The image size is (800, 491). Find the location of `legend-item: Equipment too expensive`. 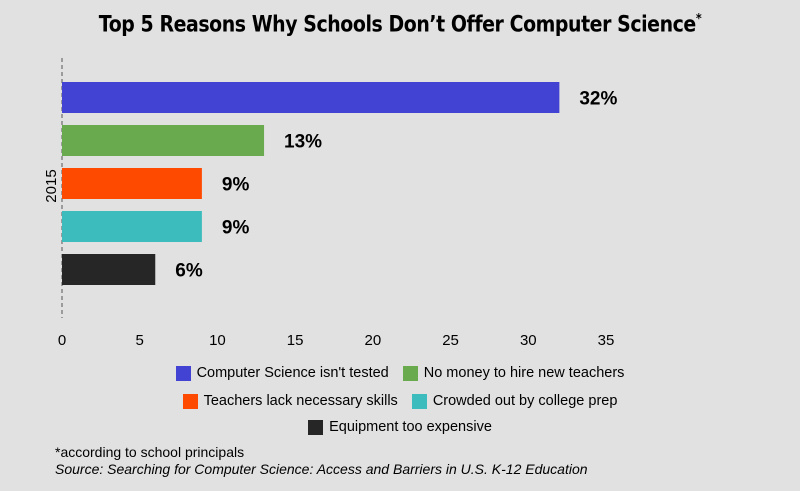

legend-item: Equipment too expensive is located at coordinates (400, 427).